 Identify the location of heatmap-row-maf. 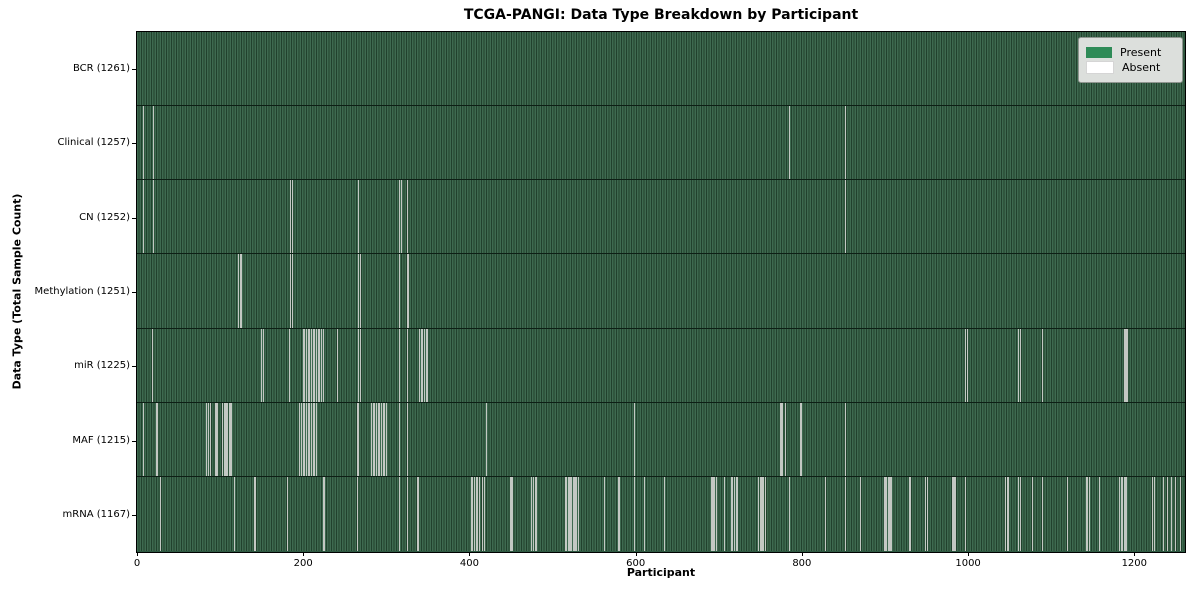
(660, 440).